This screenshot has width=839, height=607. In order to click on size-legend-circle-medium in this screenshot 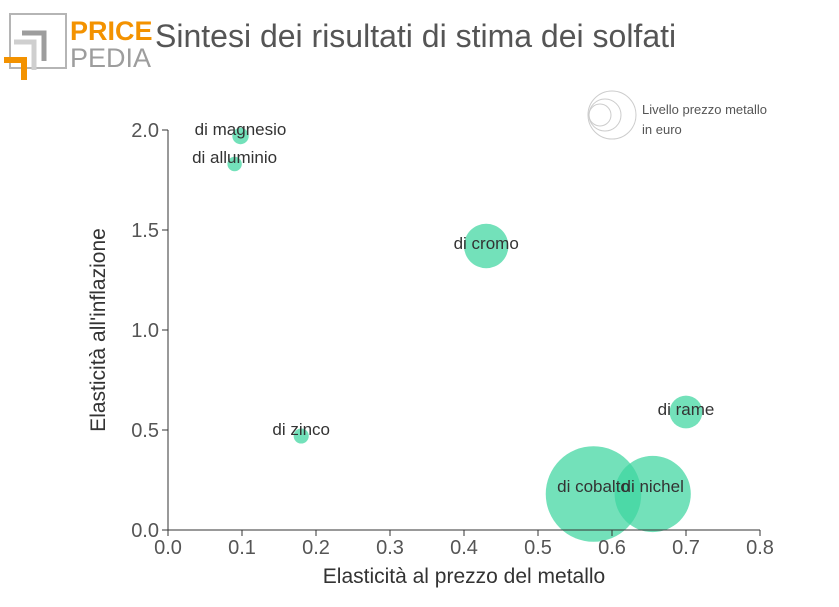, I will do `click(605, 115)`.